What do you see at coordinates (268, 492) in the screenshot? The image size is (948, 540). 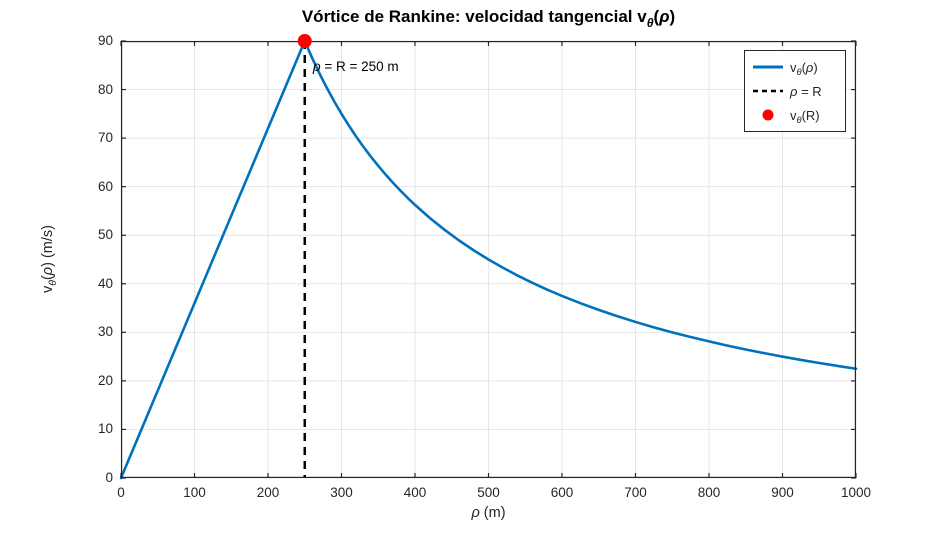 I see `x-tick-label: 200` at bounding box center [268, 492].